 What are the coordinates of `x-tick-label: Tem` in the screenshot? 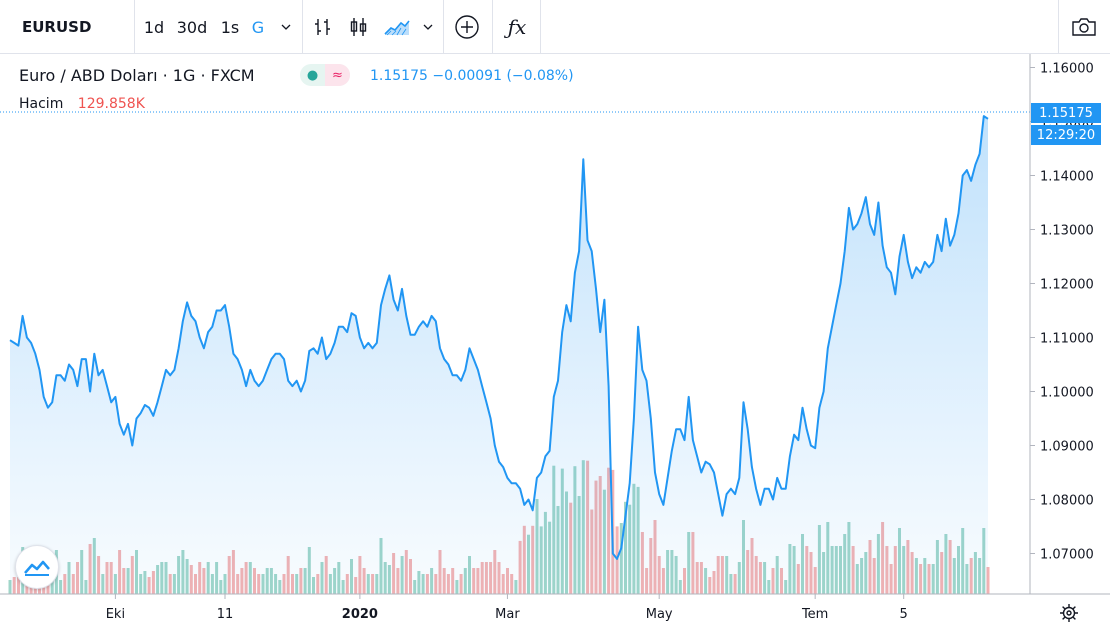 It's located at (814, 614).